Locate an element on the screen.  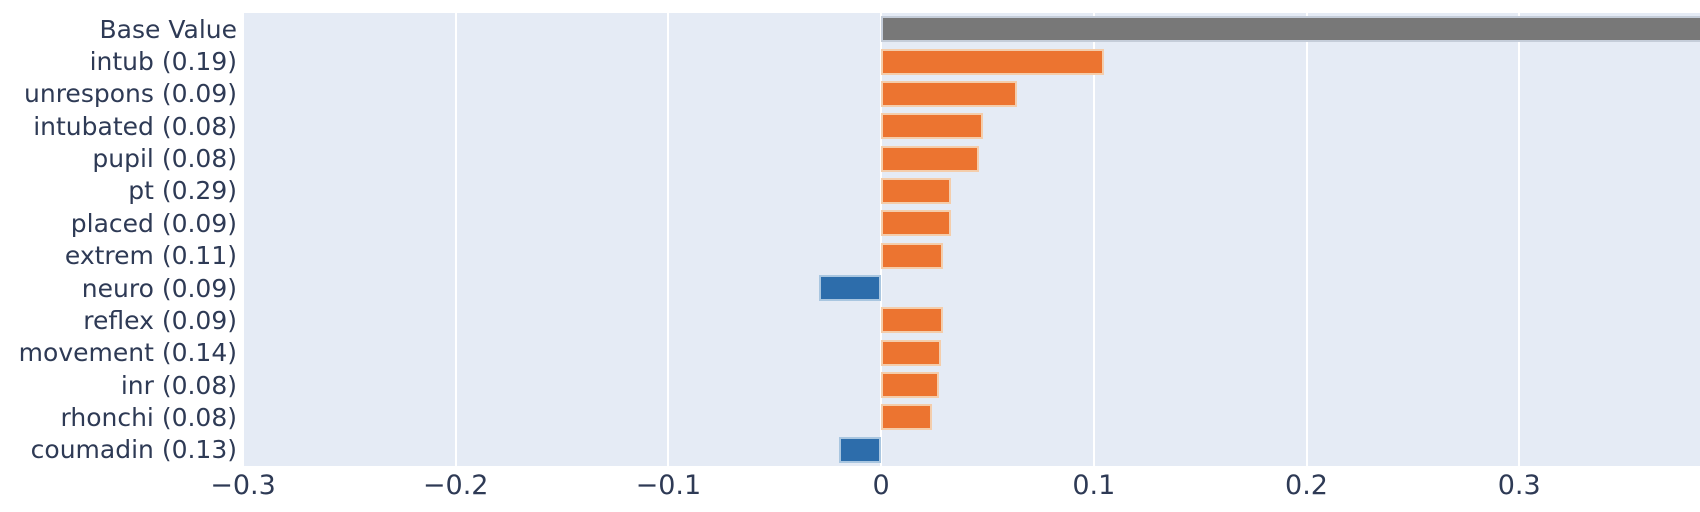
x-tick-label: −0.2 is located at coordinates (455, 485).